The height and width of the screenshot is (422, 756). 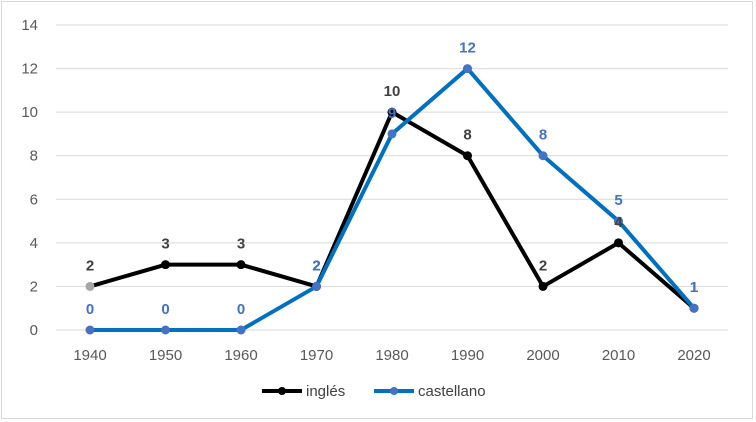 What do you see at coordinates (452, 391) in the screenshot?
I see `legend-label: castellano` at bounding box center [452, 391].